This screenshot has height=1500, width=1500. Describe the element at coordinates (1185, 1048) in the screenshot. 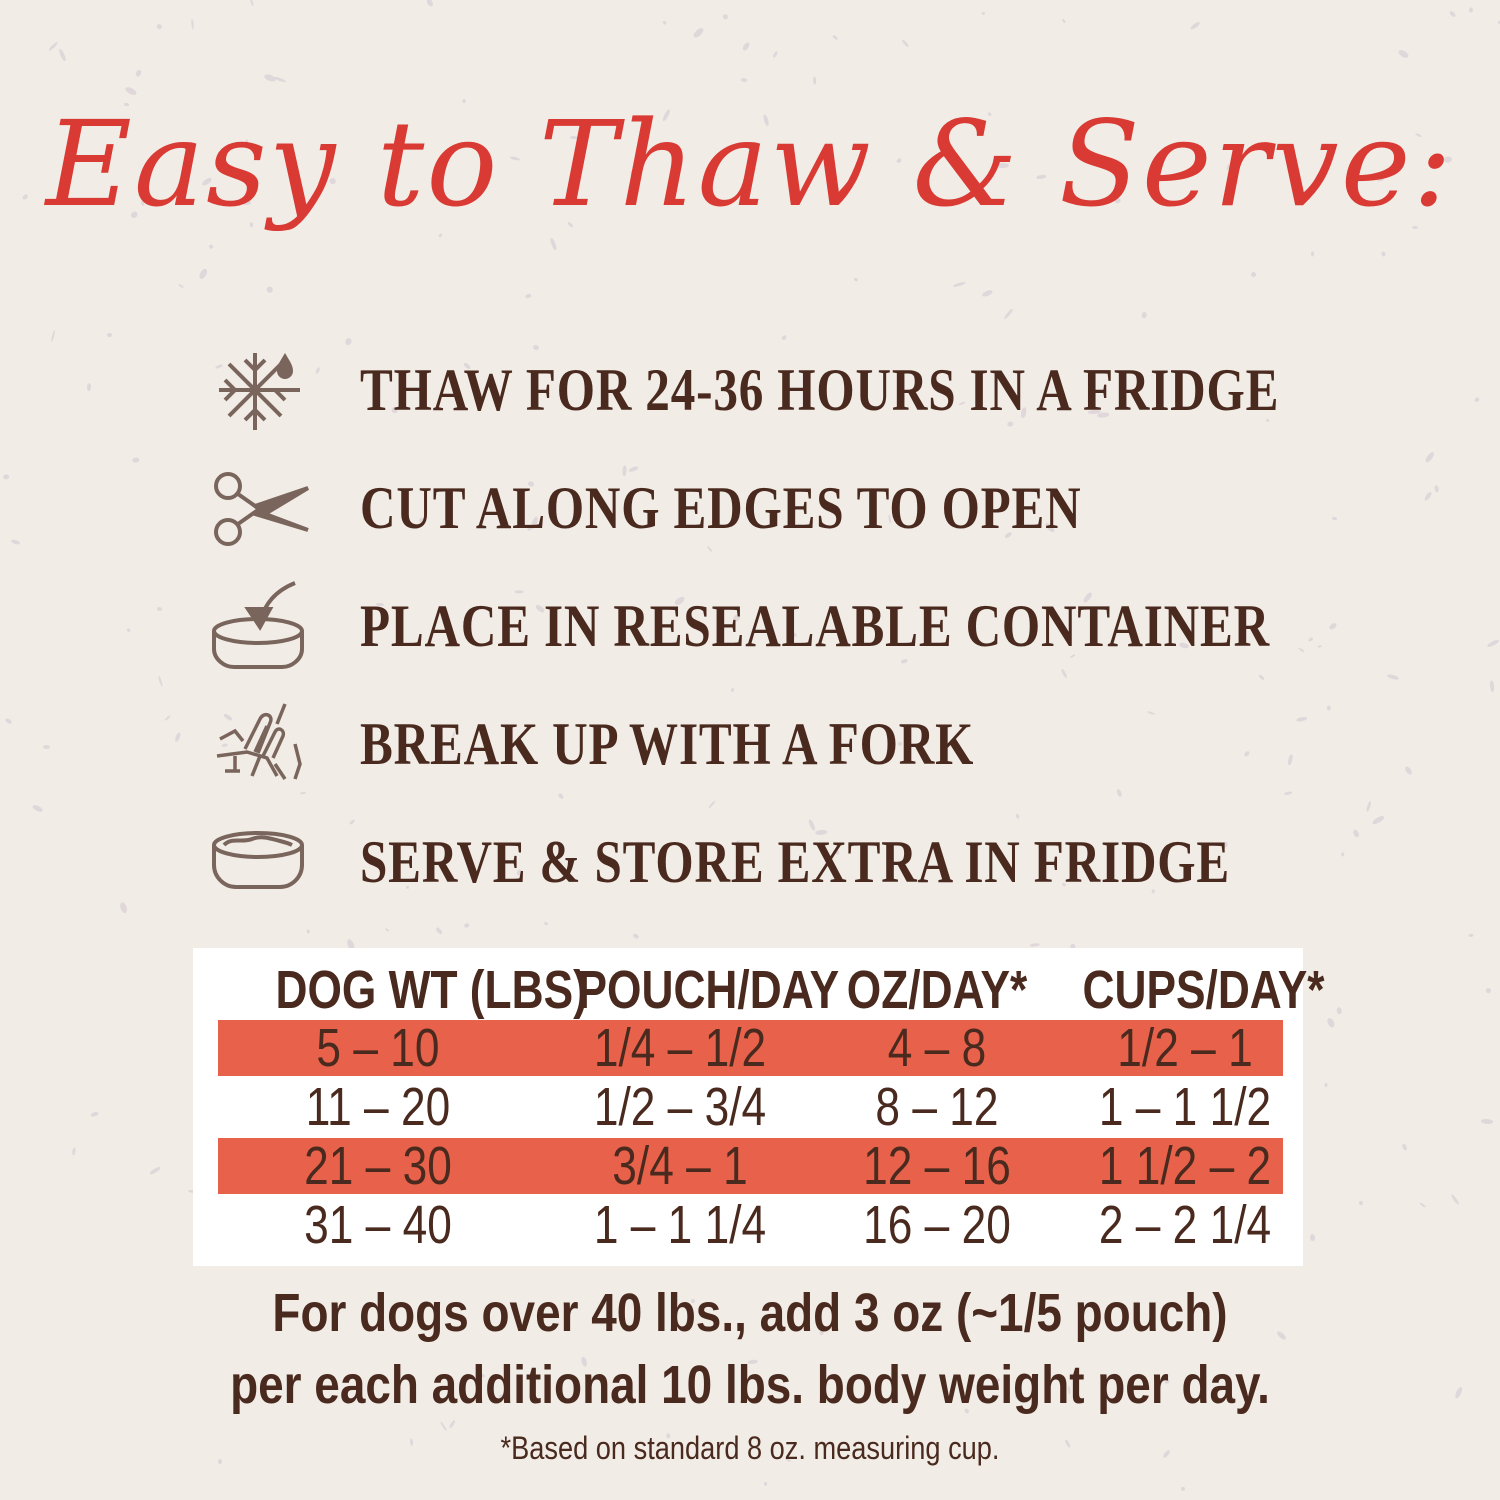

I see `table-cell: 1/2 – 1` at that location.